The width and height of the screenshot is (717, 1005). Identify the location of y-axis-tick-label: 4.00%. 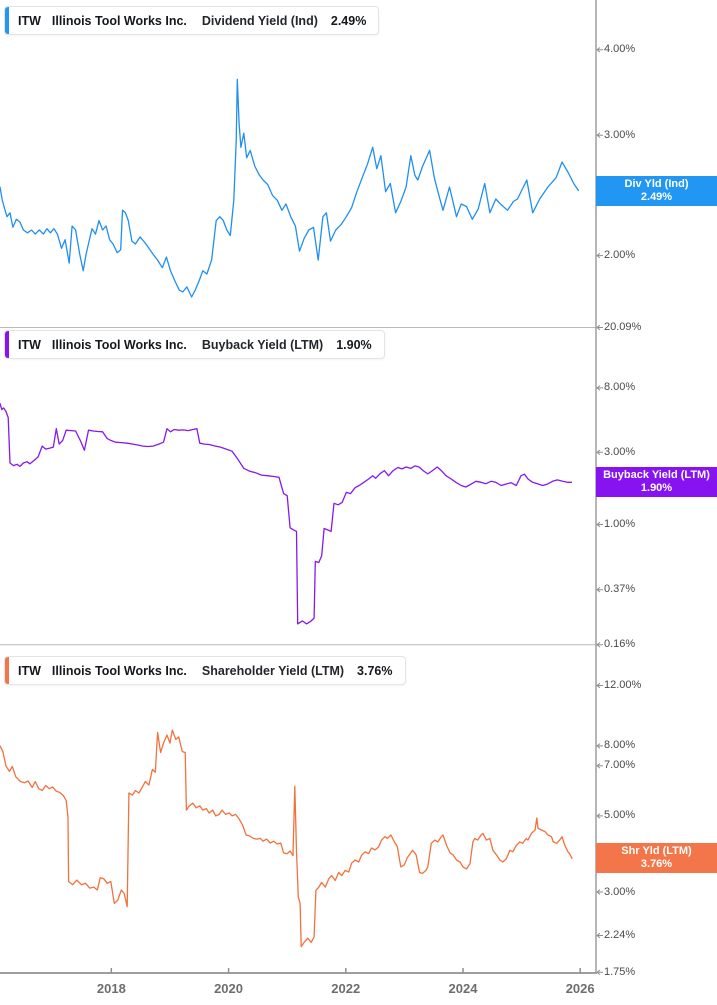
(620, 49).